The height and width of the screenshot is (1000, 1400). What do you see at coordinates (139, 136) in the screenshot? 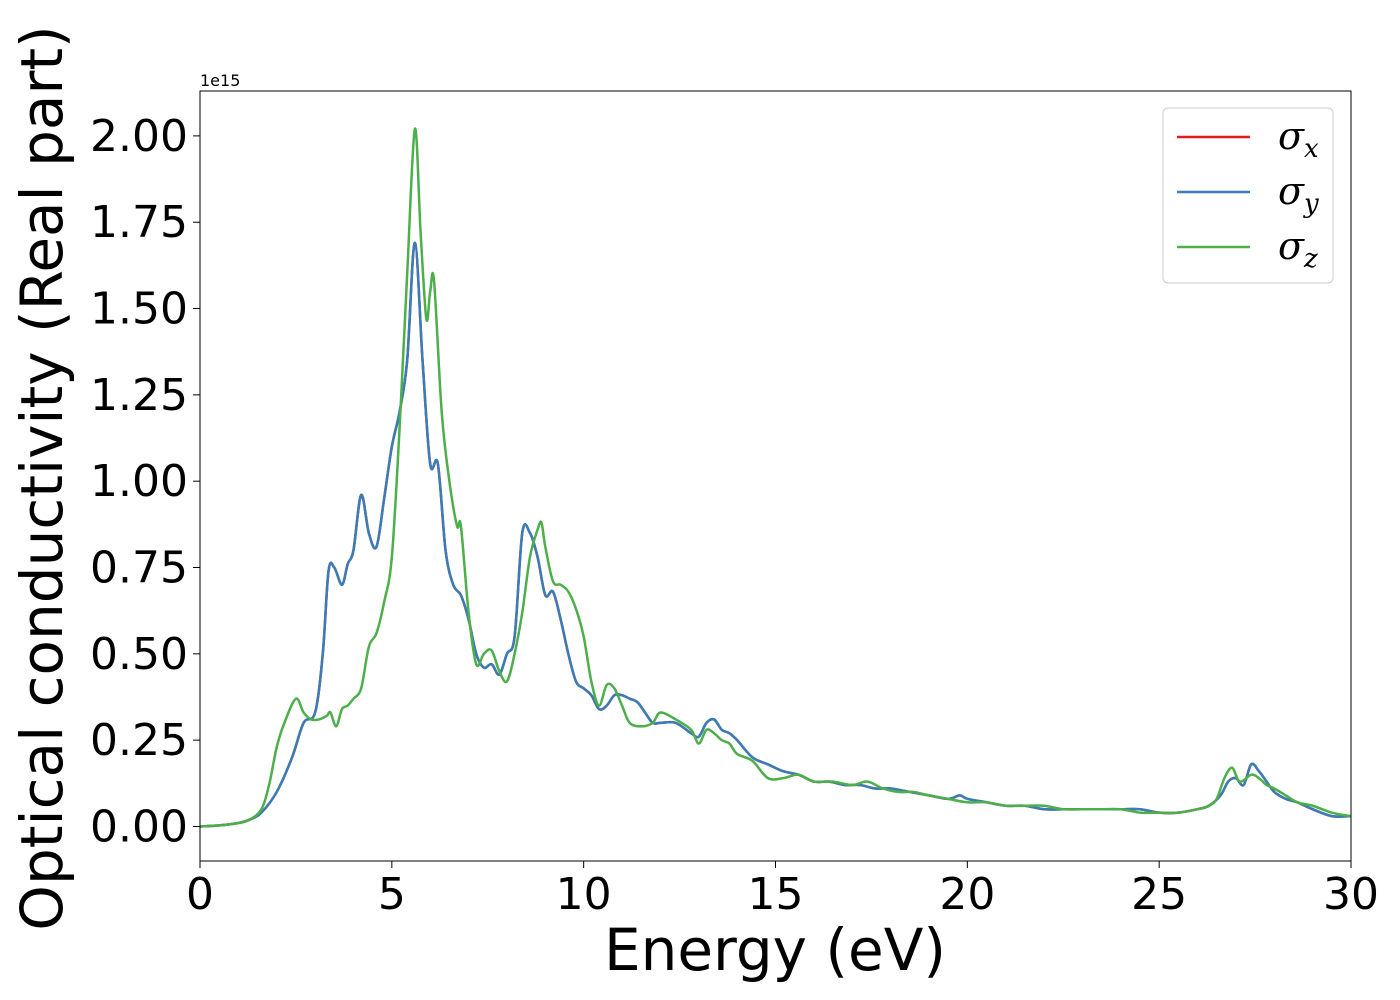
I see `y-tick-label: 2.00` at bounding box center [139, 136].